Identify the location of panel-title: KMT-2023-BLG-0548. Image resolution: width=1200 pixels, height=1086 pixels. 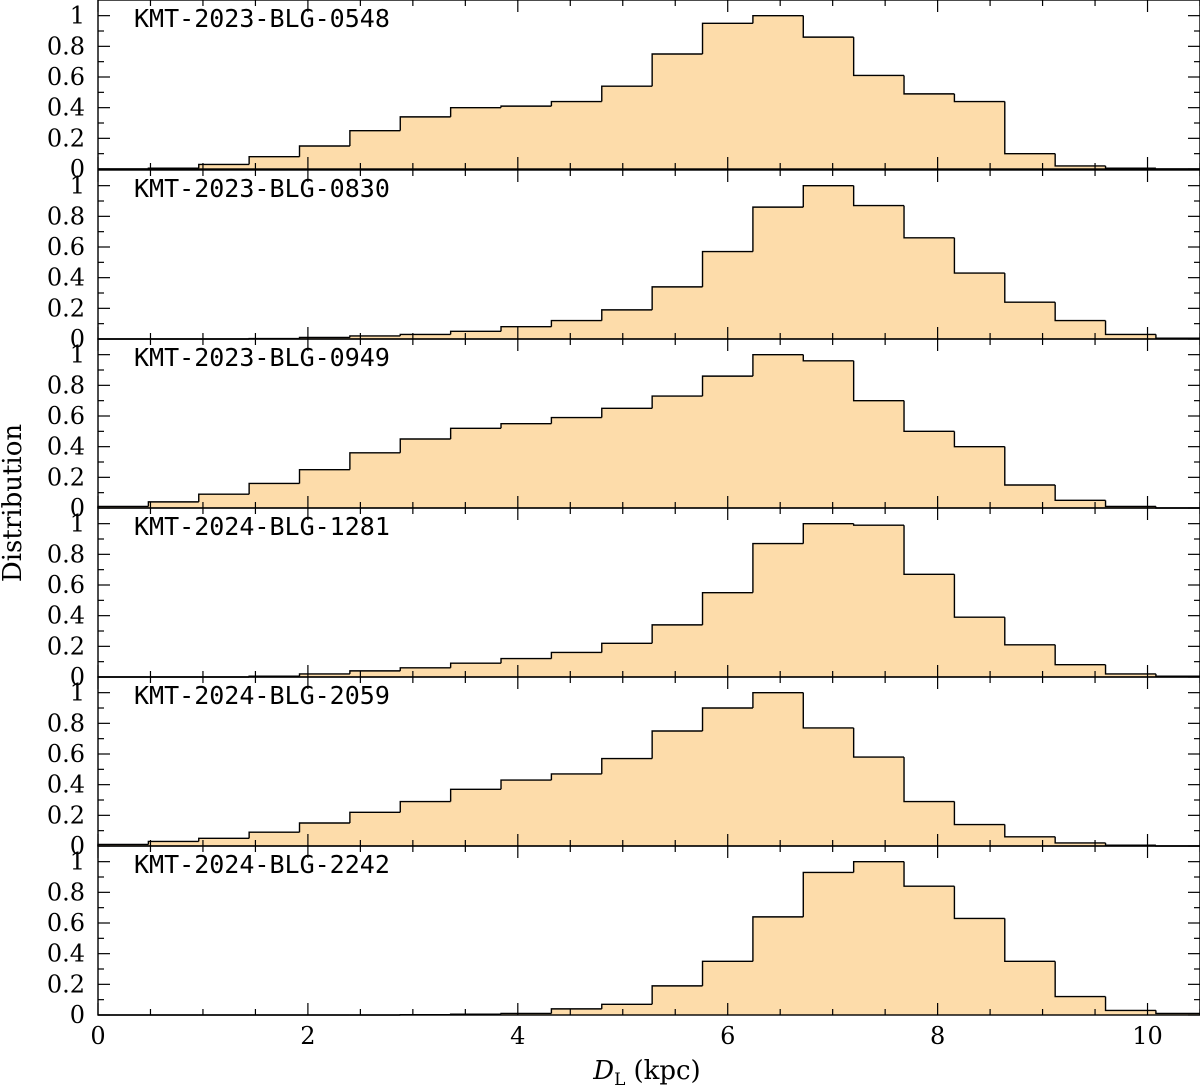
(262, 18).